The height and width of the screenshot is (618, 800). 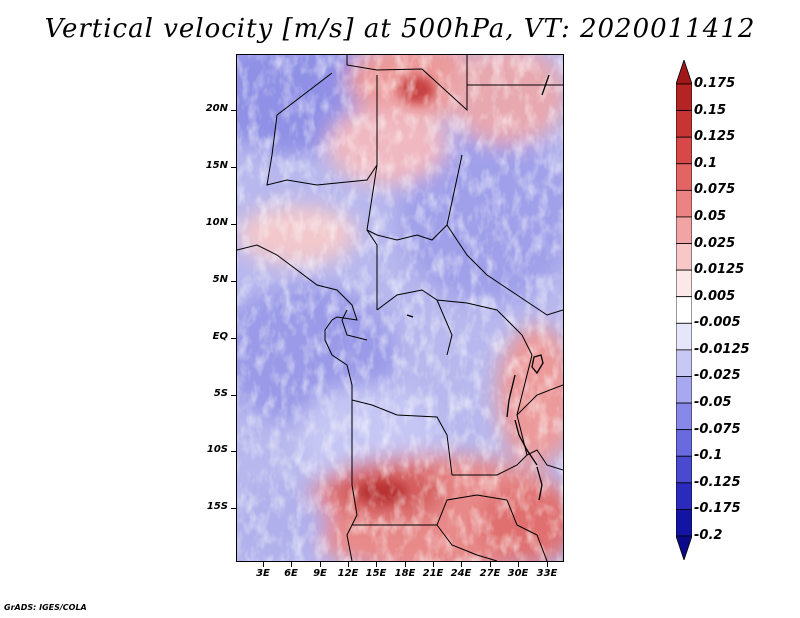 What do you see at coordinates (216, 222) in the screenshot?
I see `y-tick-label: 10N` at bounding box center [216, 222].